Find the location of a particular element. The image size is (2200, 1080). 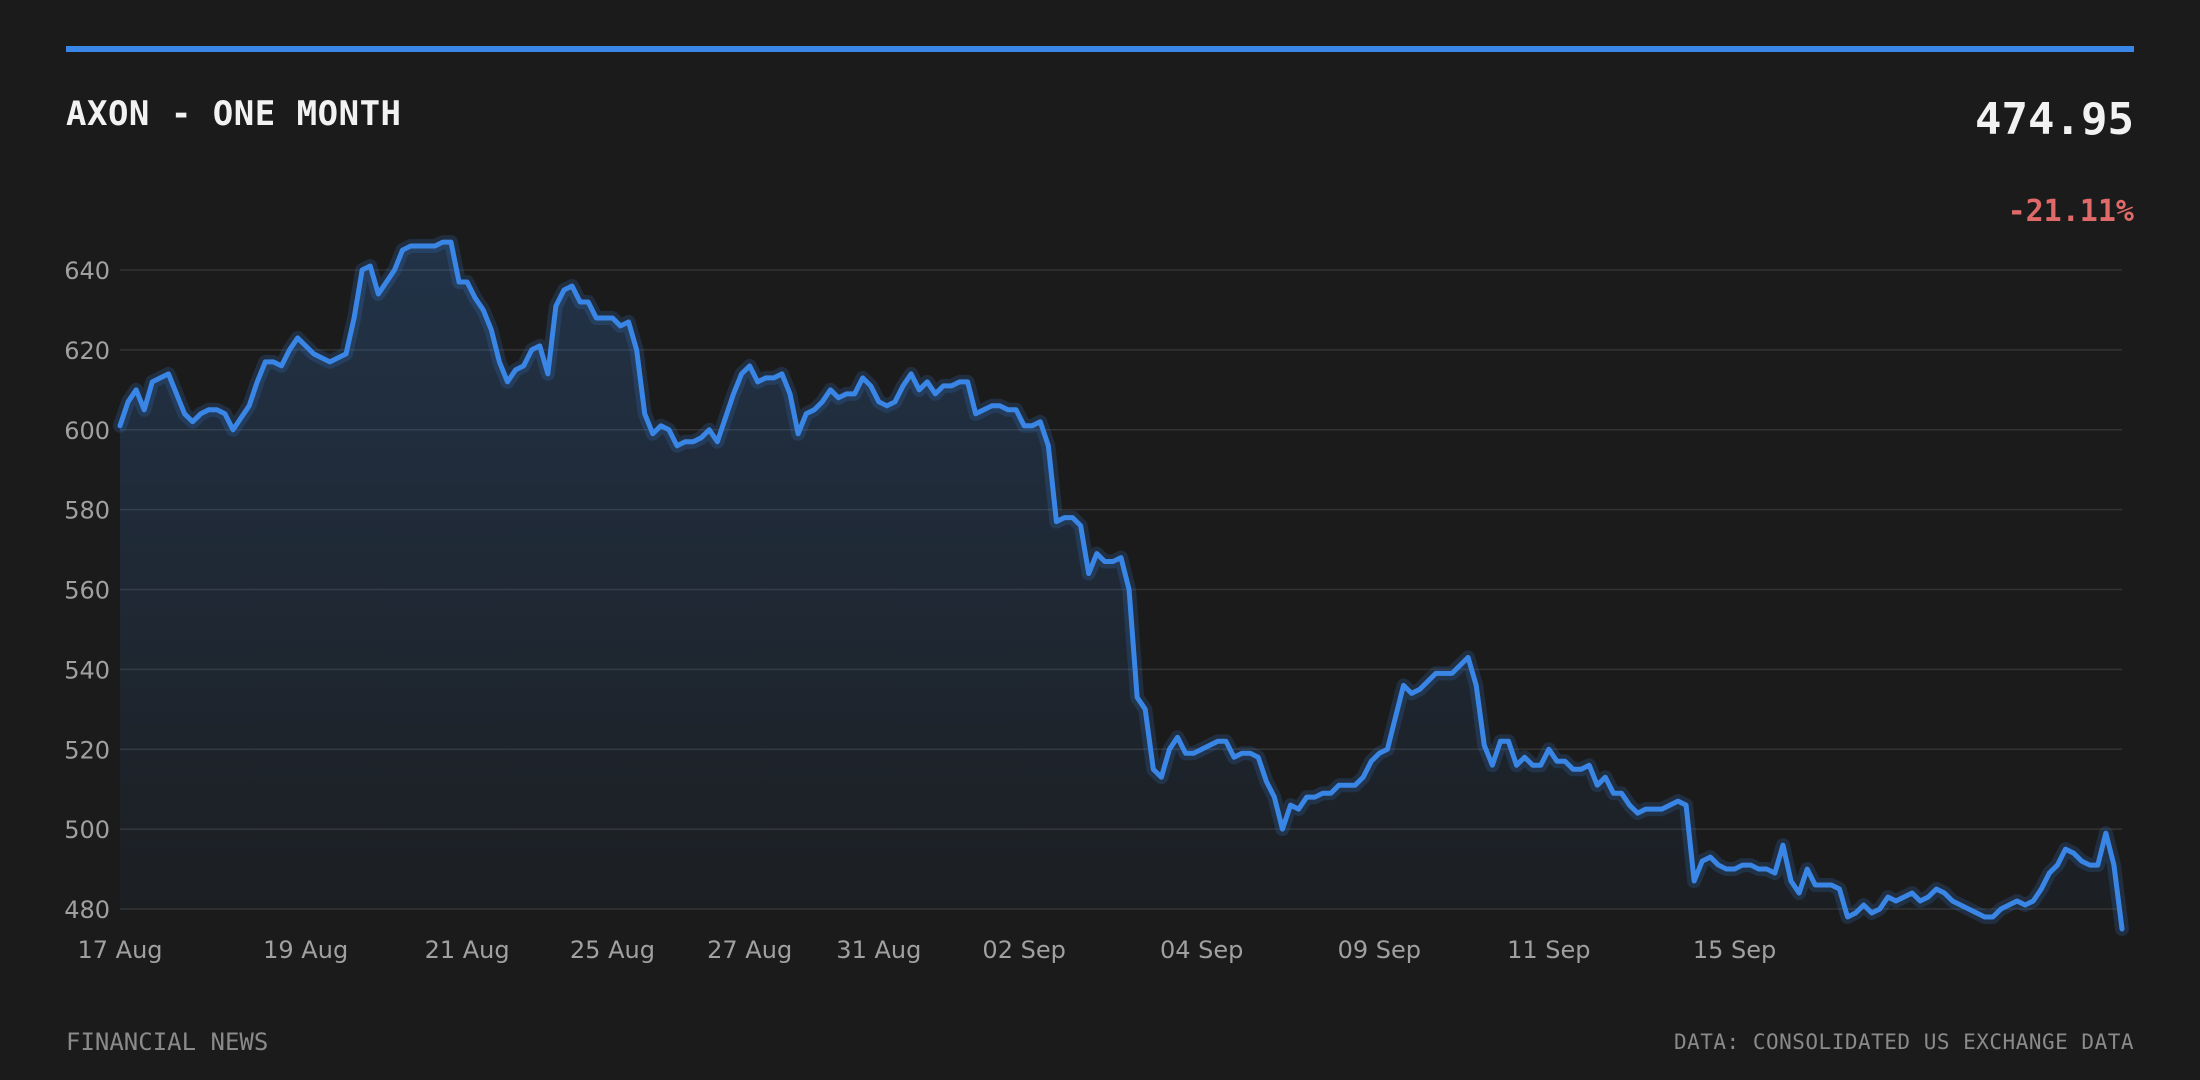

x-tick-label: 27 Aug is located at coordinates (749, 950).